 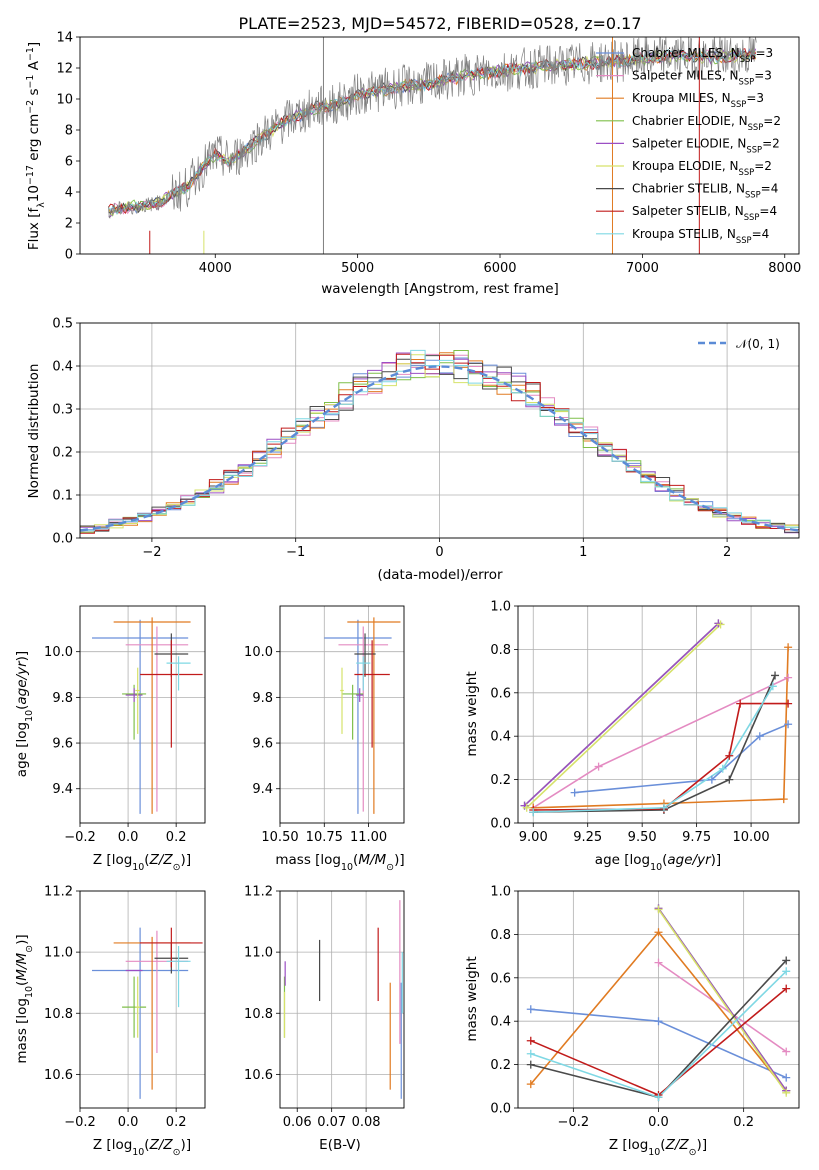 What do you see at coordinates (58, 1014) in the screenshot?
I see `y-tick-label: 10.8` at bounding box center [58, 1014].